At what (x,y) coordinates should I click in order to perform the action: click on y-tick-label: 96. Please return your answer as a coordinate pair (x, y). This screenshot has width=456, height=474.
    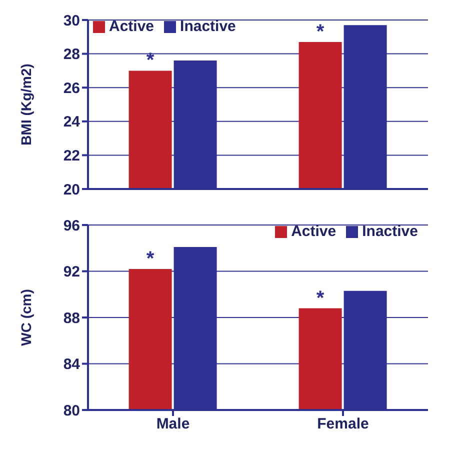
    Looking at the image, I should click on (71, 225).